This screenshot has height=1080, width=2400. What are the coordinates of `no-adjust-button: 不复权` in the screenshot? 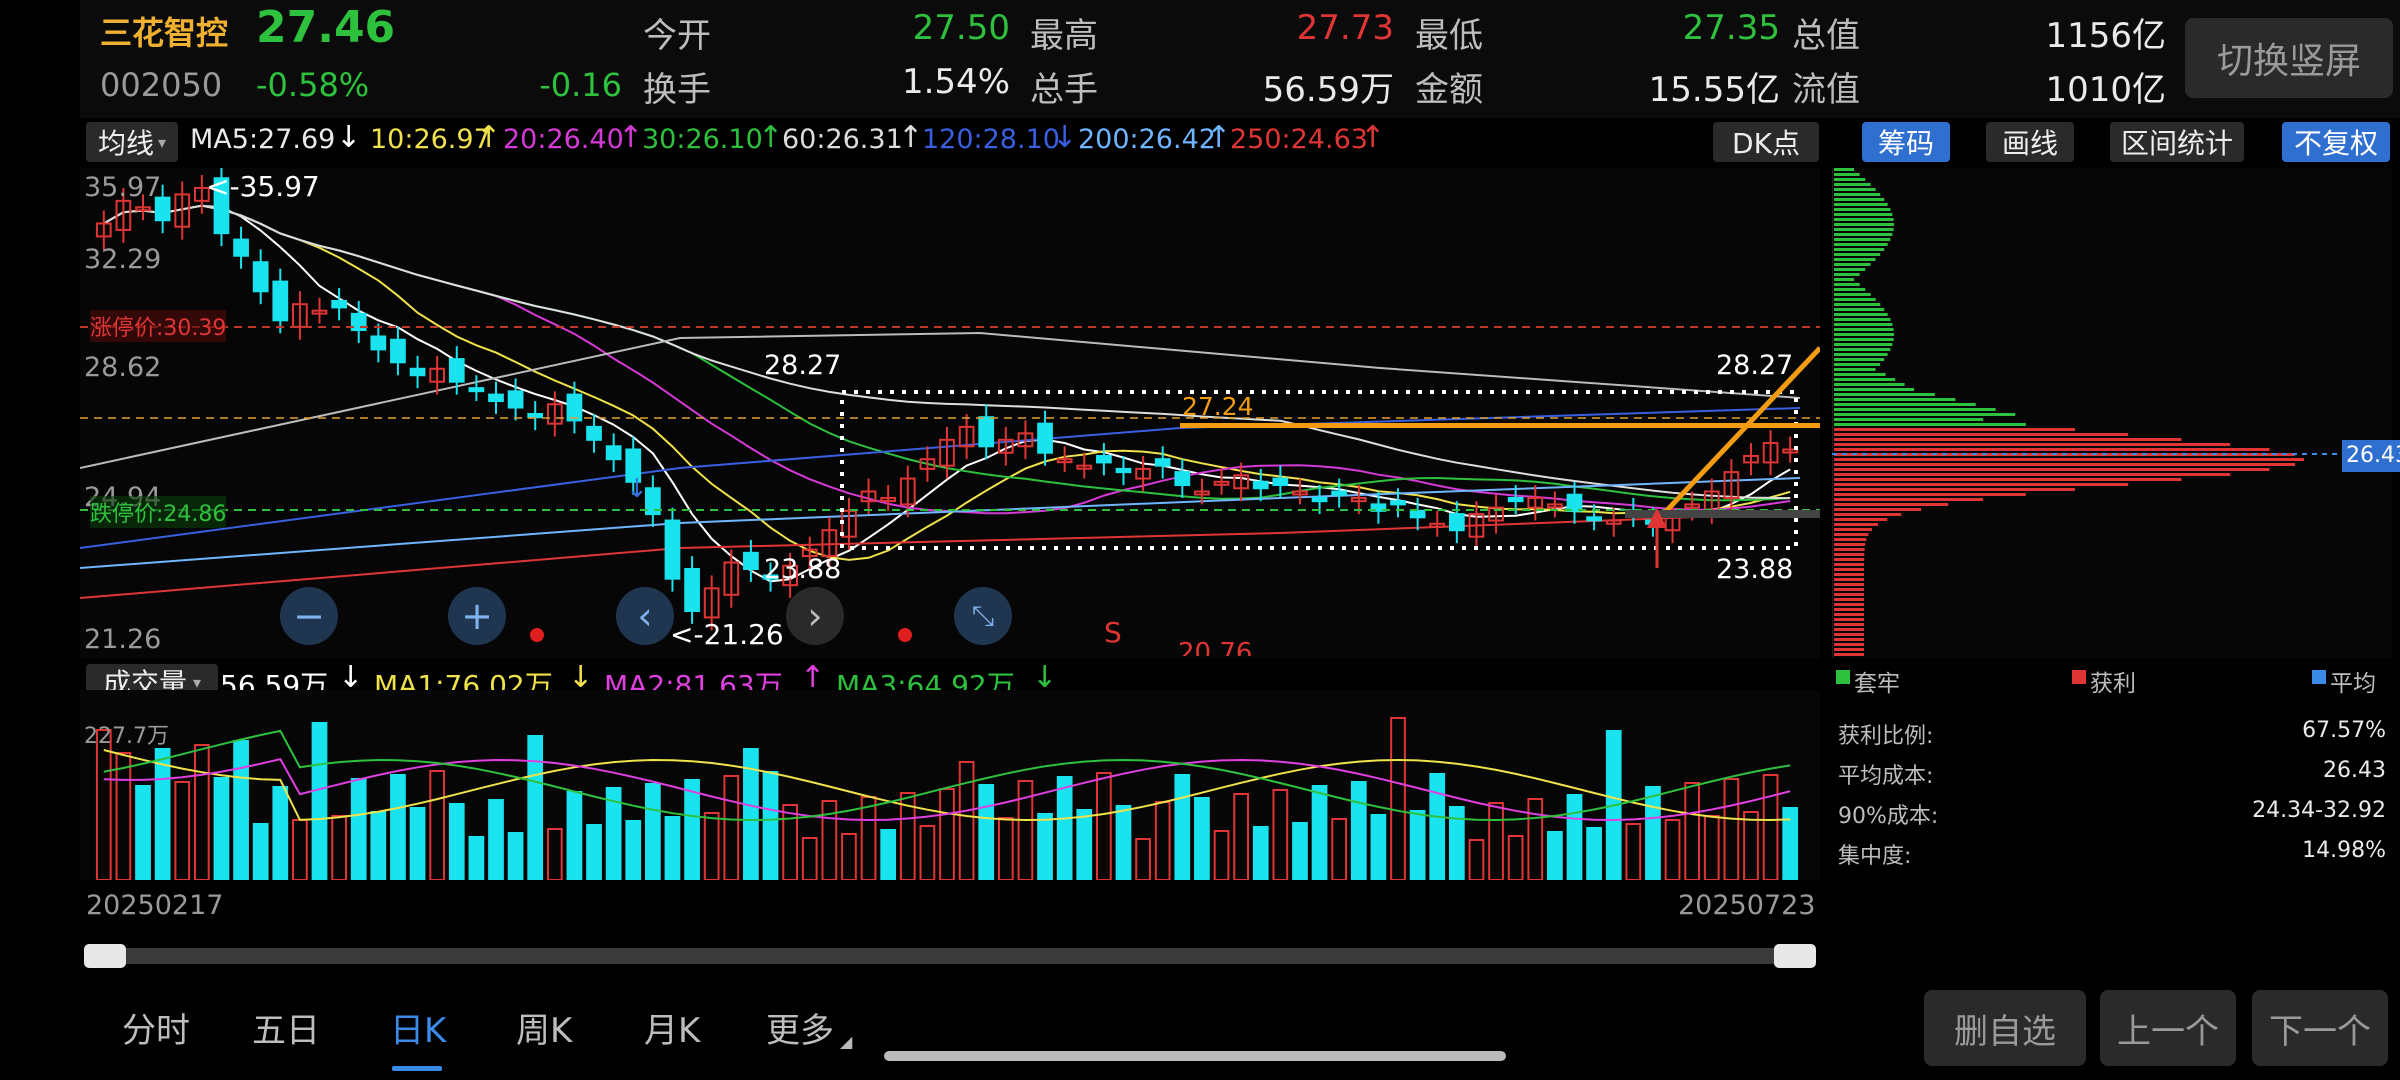 It's located at (2336, 142).